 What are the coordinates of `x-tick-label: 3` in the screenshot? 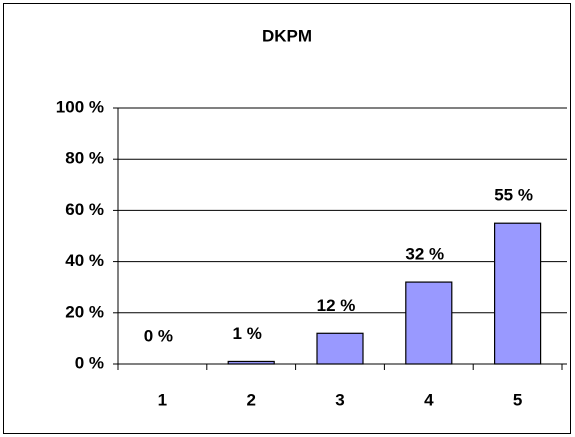 It's located at (339, 399).